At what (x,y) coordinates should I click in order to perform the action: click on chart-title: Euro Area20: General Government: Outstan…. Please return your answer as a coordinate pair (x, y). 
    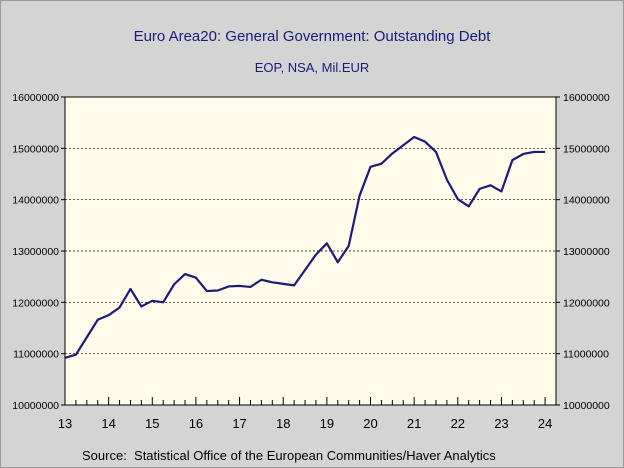
    Looking at the image, I should click on (312, 36).